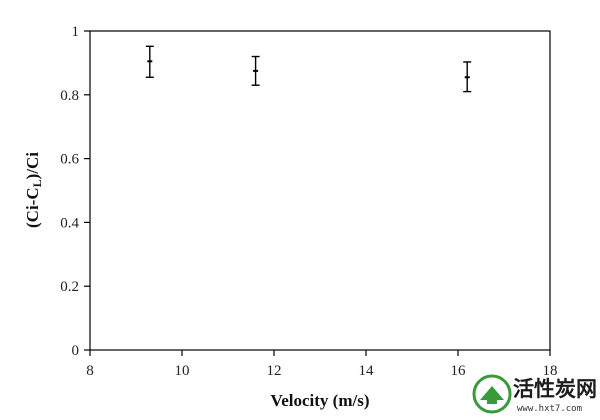 Image resolution: width=600 pixels, height=420 pixels. Describe the element at coordinates (76, 32) in the screenshot. I see `y-tick-label: 1` at that location.